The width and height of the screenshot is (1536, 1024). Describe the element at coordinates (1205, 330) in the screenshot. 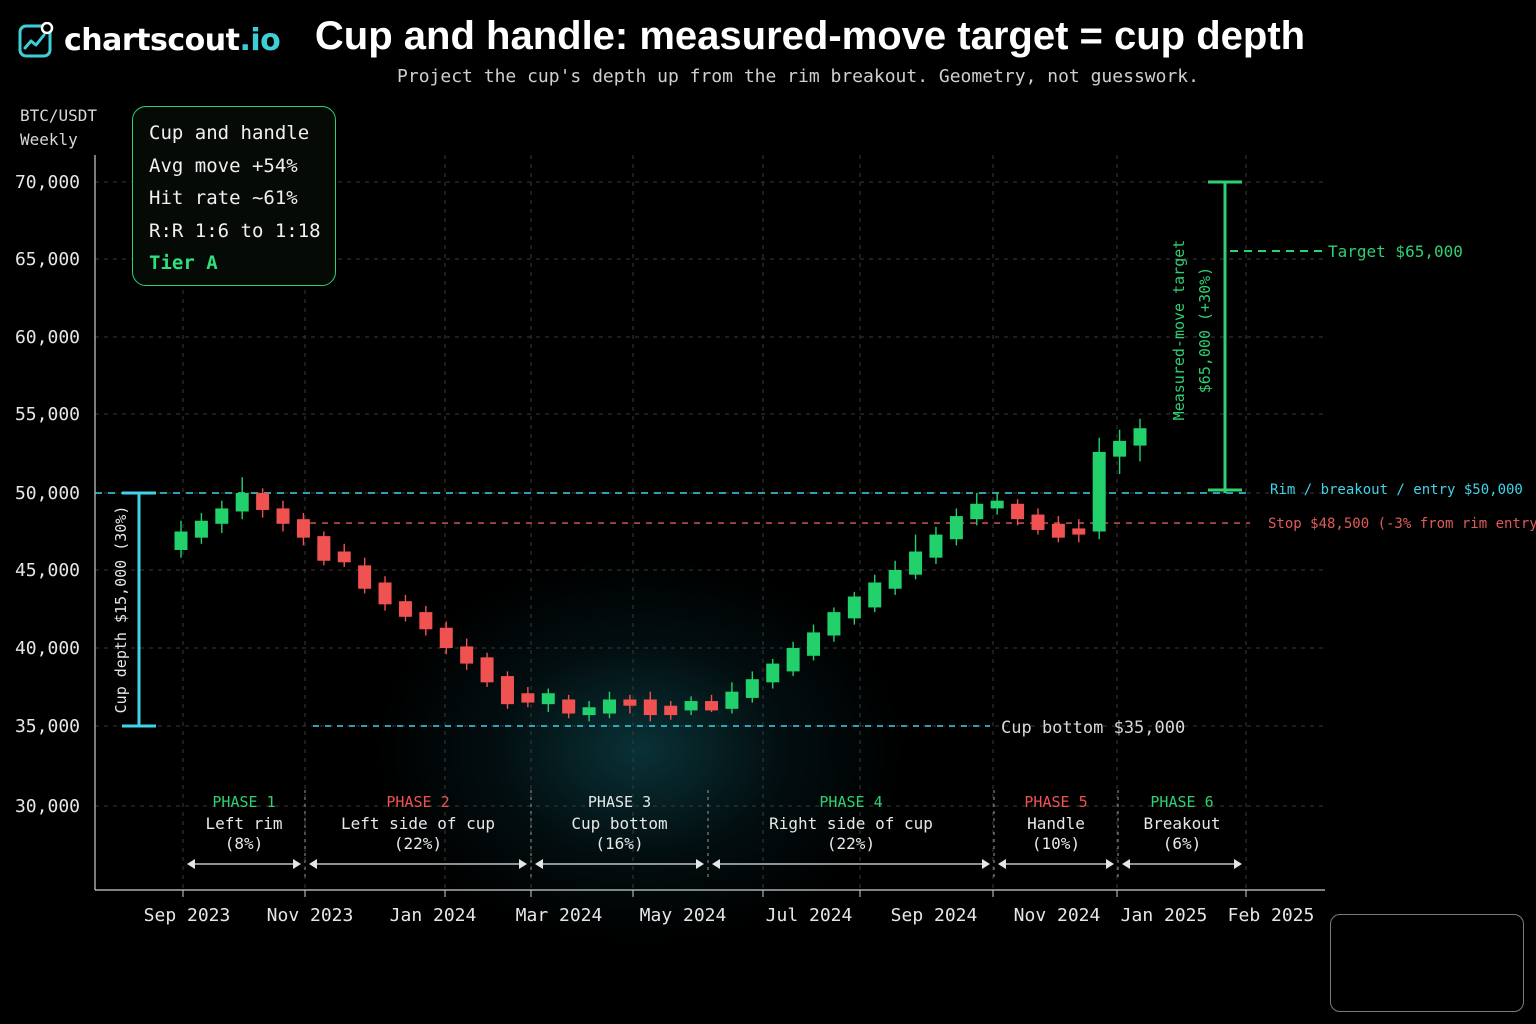

I see `measured-move-value-label: $65,000 (+30%)` at that location.